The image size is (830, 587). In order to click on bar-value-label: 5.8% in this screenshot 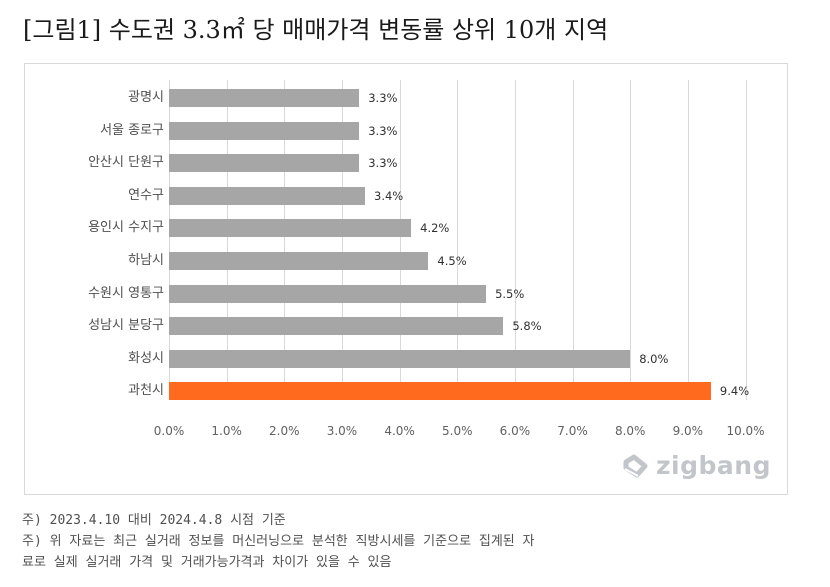, I will do `click(527, 326)`.